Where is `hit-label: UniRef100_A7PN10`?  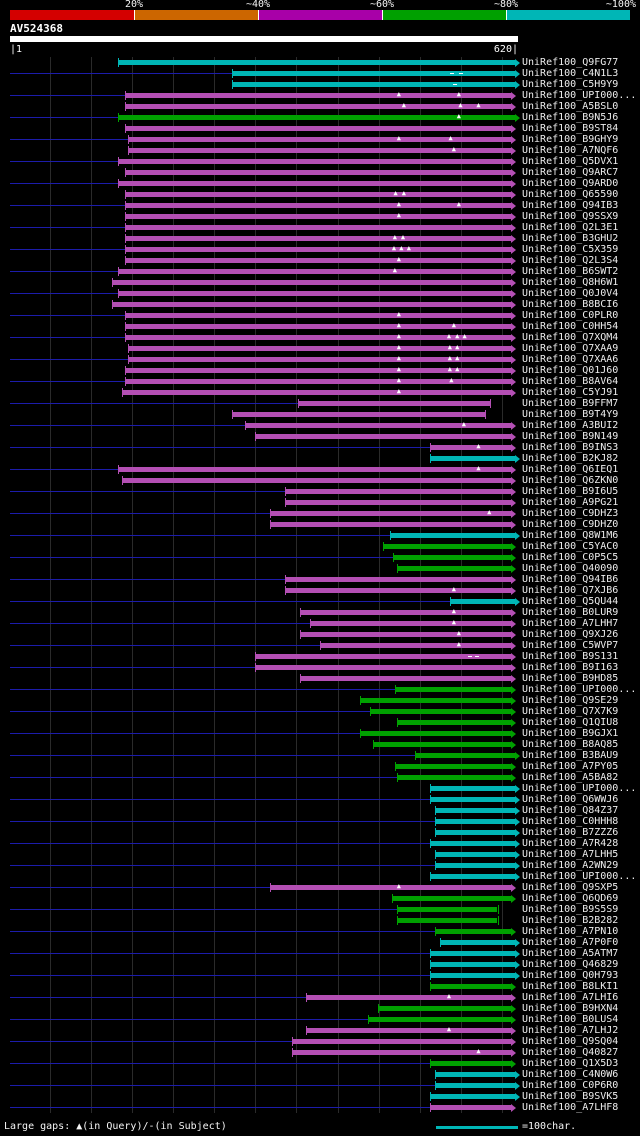 hit-label: UniRef100_A7PN10 is located at coordinates (570, 931).